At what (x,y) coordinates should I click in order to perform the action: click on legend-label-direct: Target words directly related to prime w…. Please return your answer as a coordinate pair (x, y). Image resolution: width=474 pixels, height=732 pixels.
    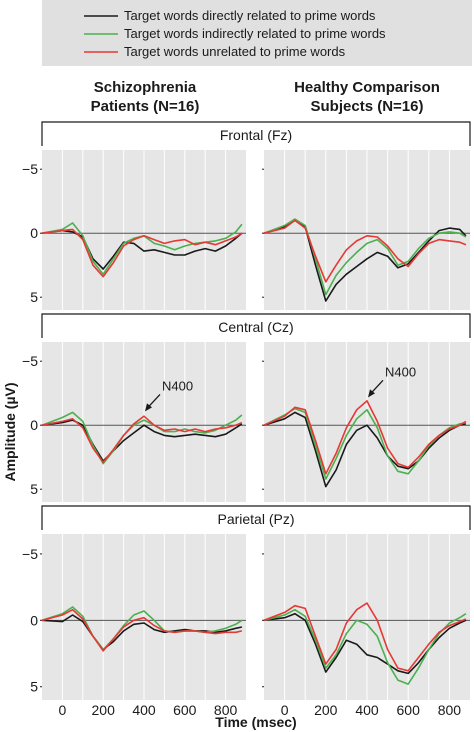
    Looking at the image, I should click on (250, 15).